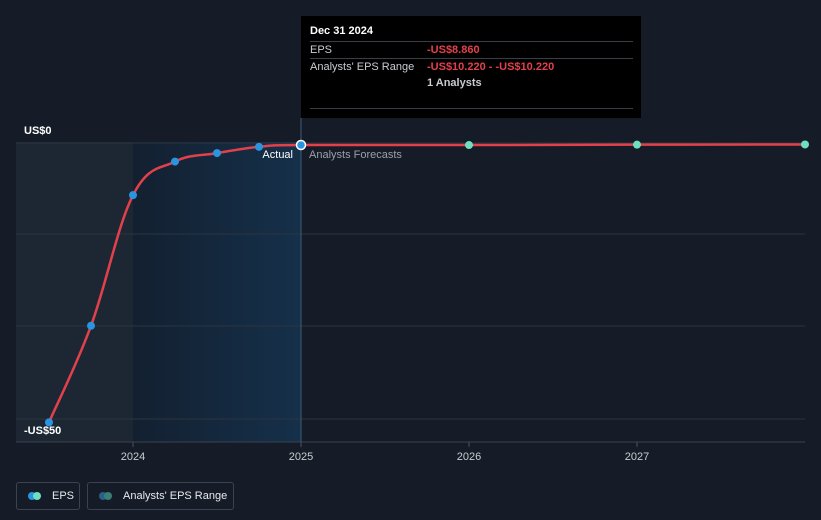  I want to click on tooltip-divider, so click(471, 108).